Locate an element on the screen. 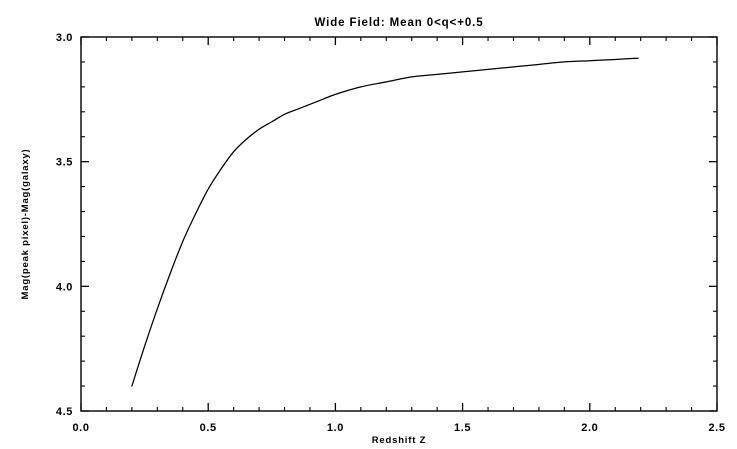 The width and height of the screenshot is (737, 449). y-tick-label: 3.5 is located at coordinates (64, 163).